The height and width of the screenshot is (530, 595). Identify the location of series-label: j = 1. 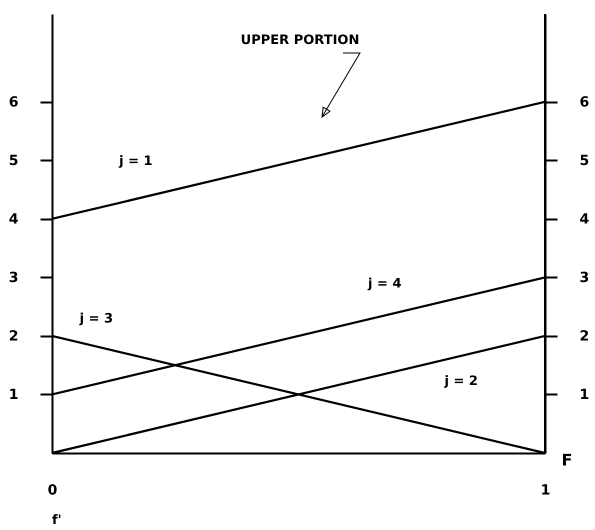
(135, 161).